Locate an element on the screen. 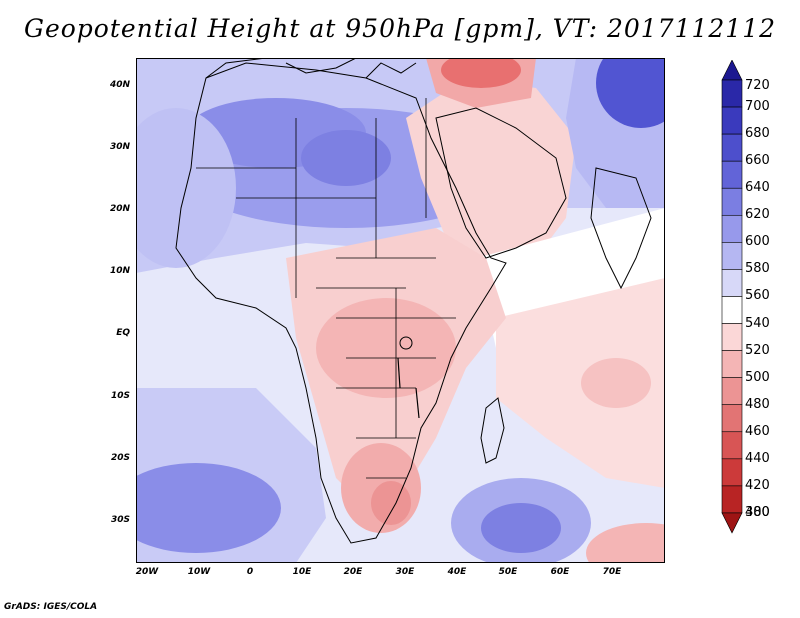 This screenshot has width=800, height=618. colorbar-label: 440 is located at coordinates (757, 458).